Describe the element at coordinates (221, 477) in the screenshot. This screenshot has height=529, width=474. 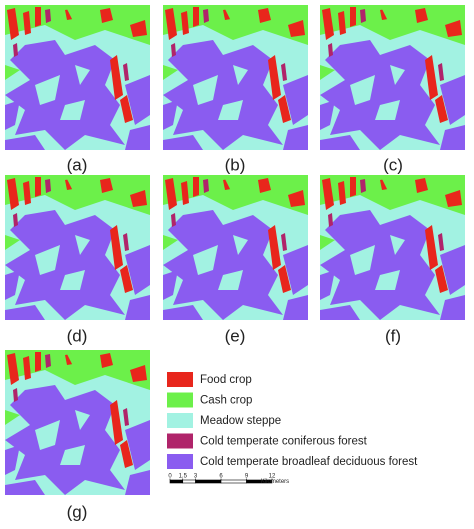
I see `scale-tick-label: 6` at that location.